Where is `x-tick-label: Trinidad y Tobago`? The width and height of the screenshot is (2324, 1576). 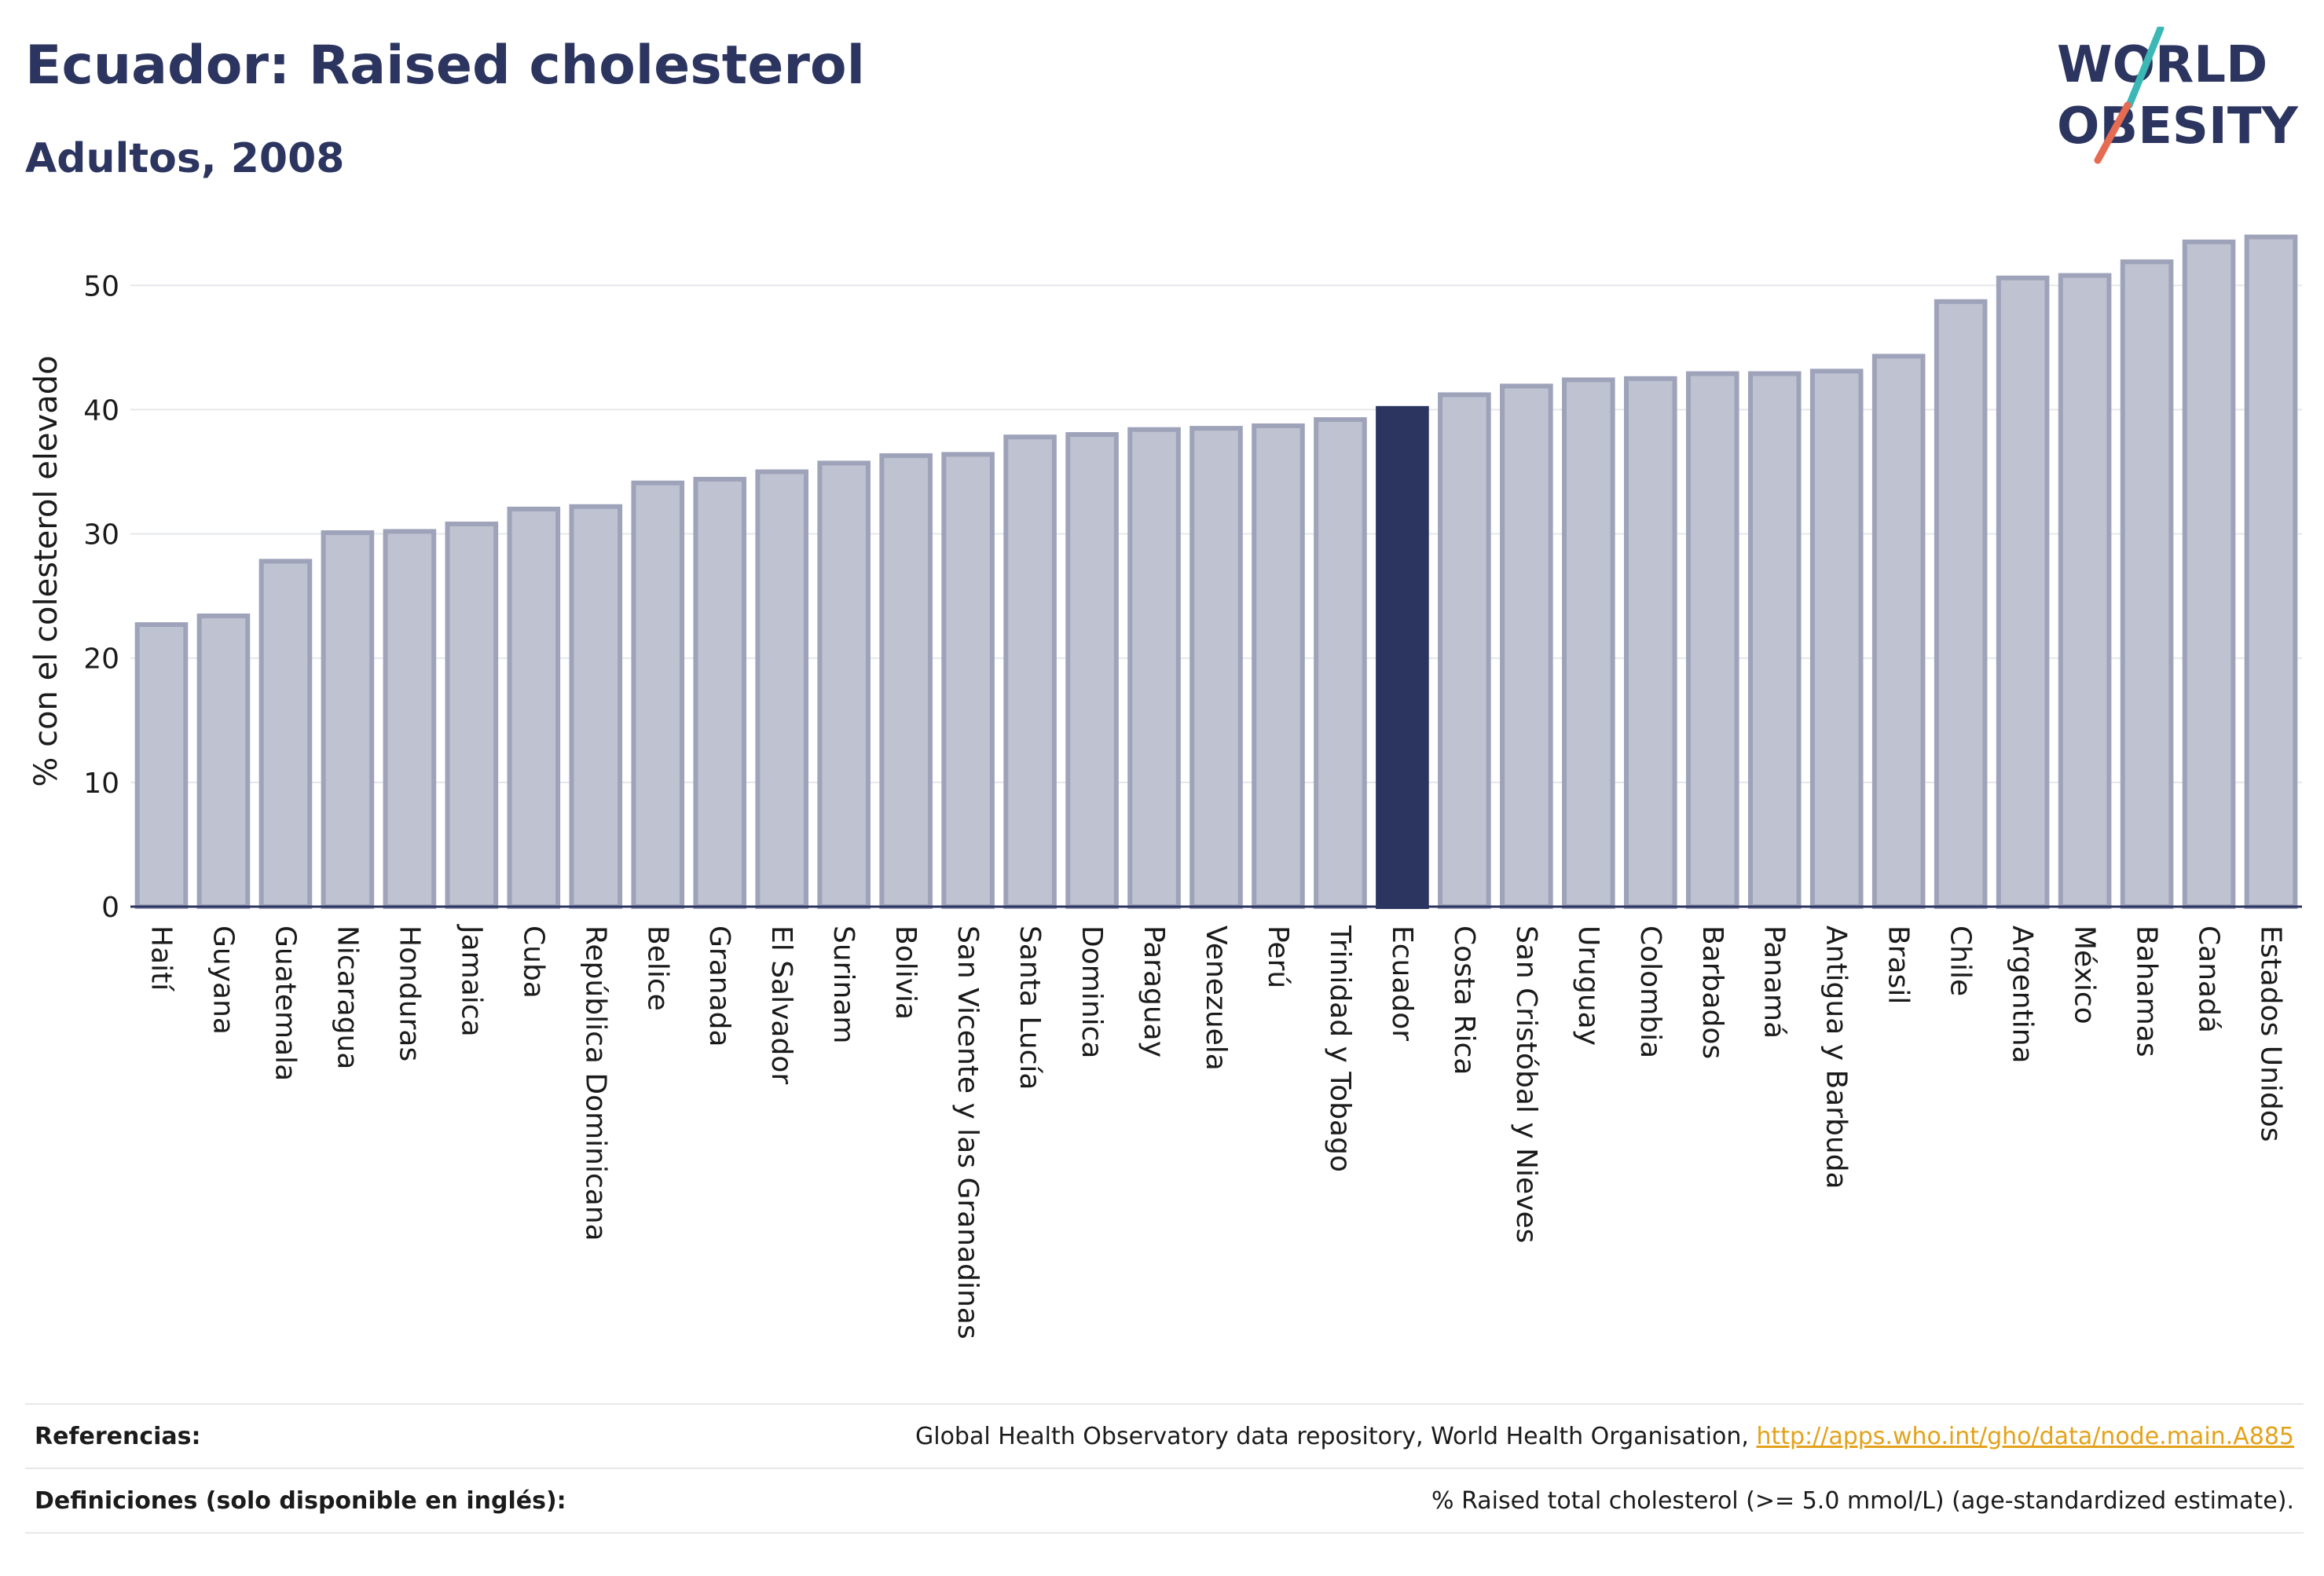
x-tick-label: Trinidad y Tobago is located at coordinates (1340, 1048).